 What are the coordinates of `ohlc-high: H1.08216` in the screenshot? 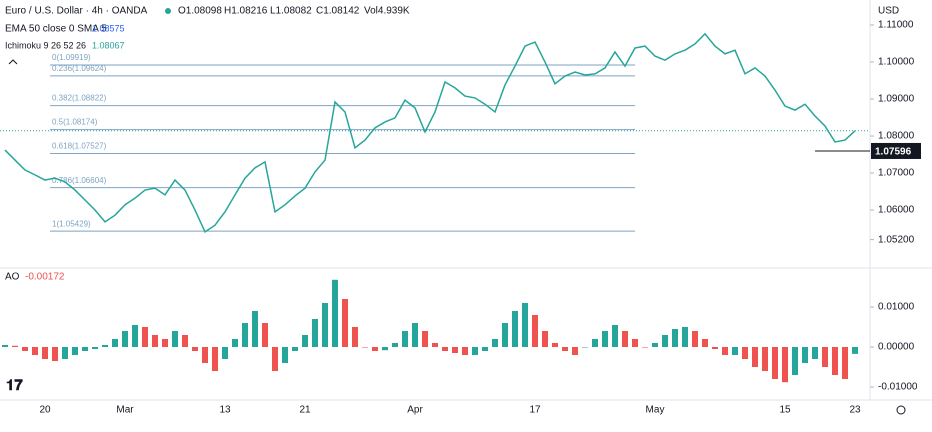 It's located at (246, 11).